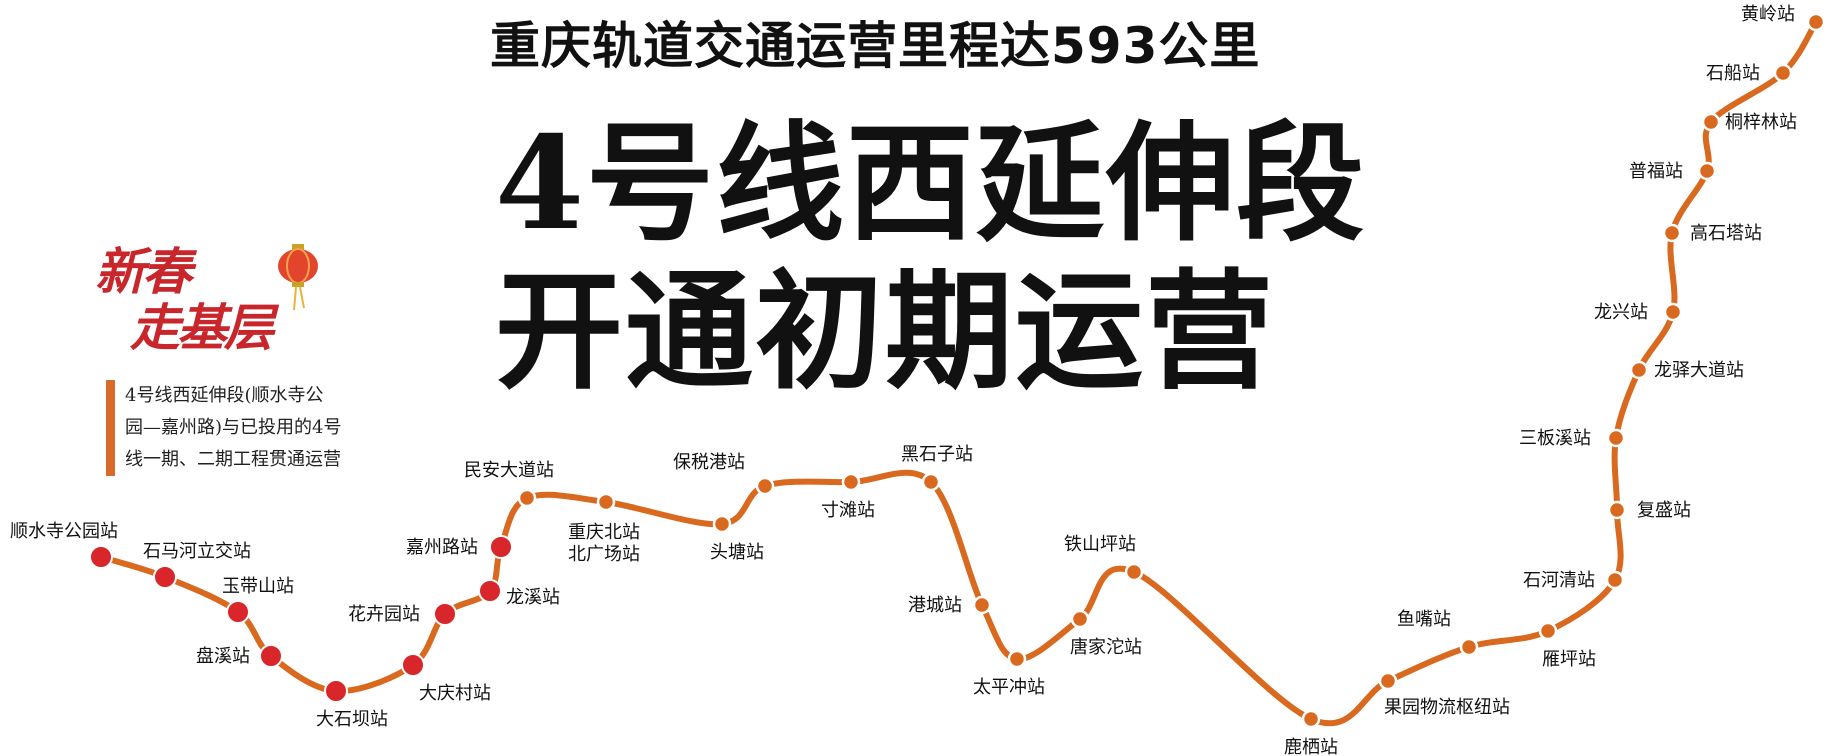  Describe the element at coordinates (875, 46) in the screenshot. I see `headline: 重庆轨道交通运营里程达593公里` at that location.